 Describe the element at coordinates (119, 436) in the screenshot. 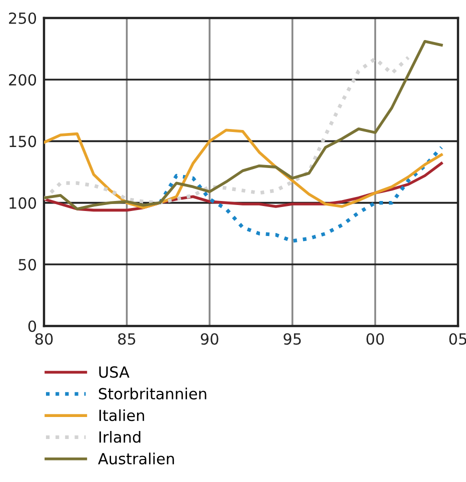

I see `legend-label: Irland` at that location.